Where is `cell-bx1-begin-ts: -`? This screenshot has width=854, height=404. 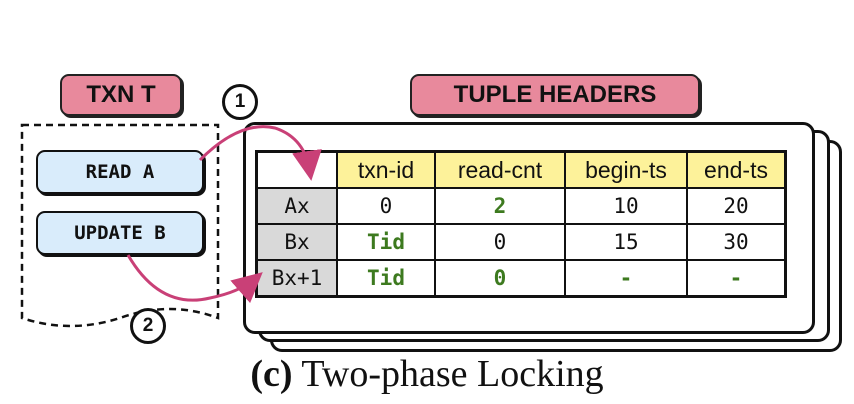
cell-bx1-begin-ts: - is located at coordinates (626, 278).